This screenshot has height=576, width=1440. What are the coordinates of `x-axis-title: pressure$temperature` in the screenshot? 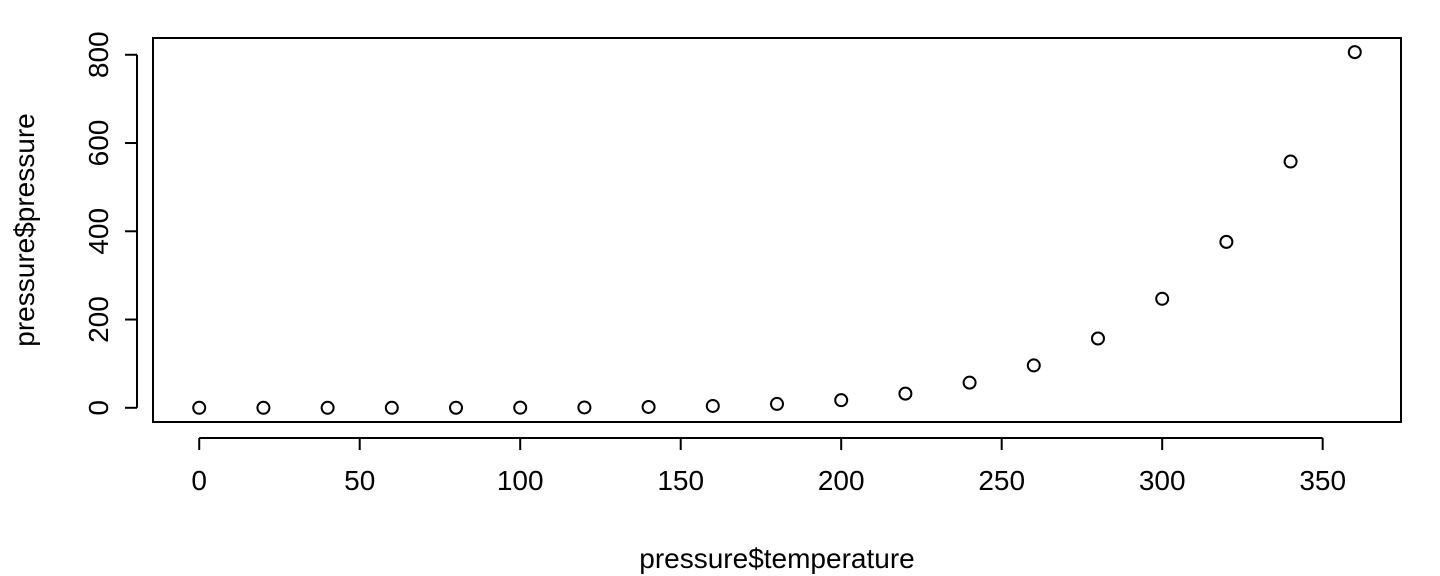 It's located at (776, 558).